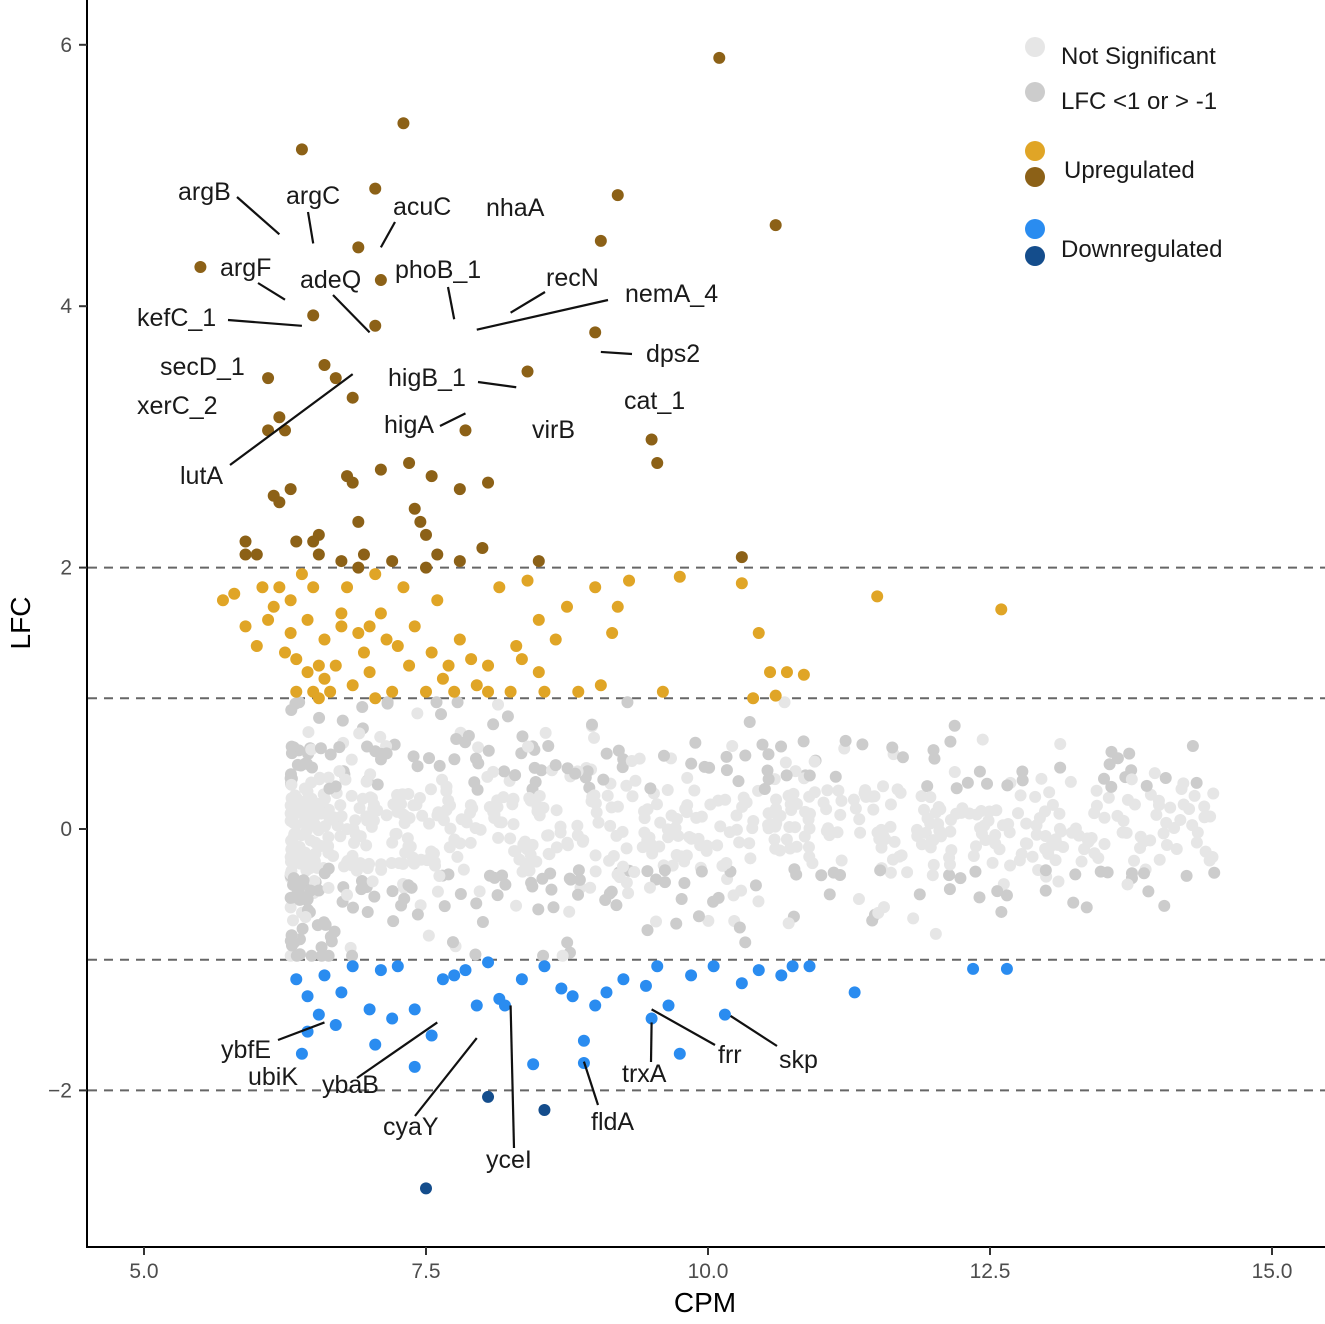 This screenshot has width=1325, height=1324. What do you see at coordinates (553, 430) in the screenshot?
I see `gene-label: virB` at bounding box center [553, 430].